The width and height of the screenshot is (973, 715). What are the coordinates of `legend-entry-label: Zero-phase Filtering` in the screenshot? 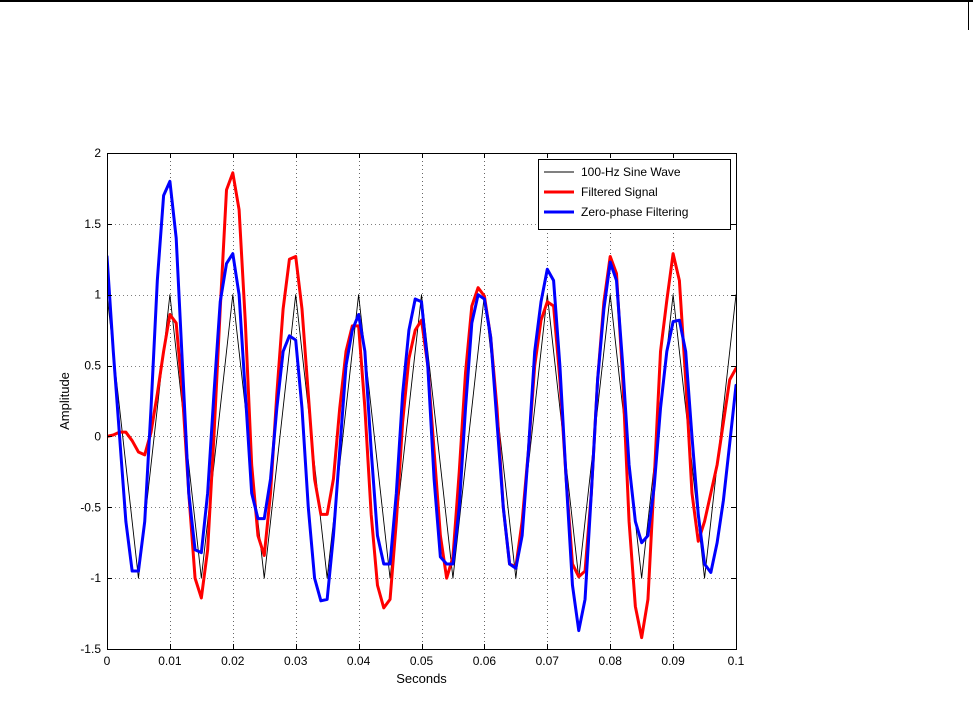 It's located at (634, 212).